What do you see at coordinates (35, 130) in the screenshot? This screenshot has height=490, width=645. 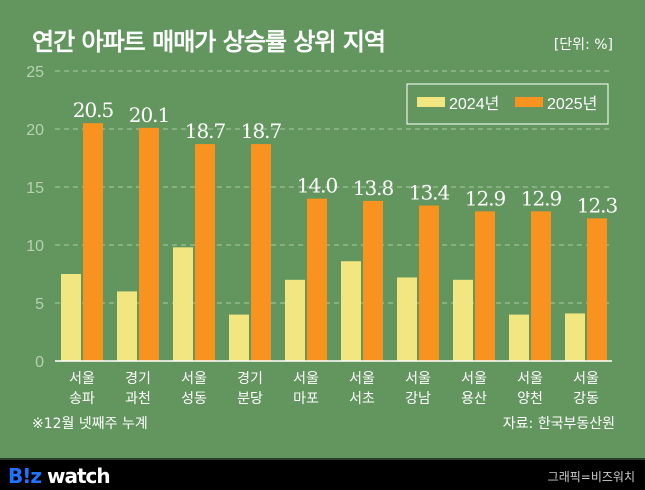 I see `y-tick-label: 20` at bounding box center [35, 130].